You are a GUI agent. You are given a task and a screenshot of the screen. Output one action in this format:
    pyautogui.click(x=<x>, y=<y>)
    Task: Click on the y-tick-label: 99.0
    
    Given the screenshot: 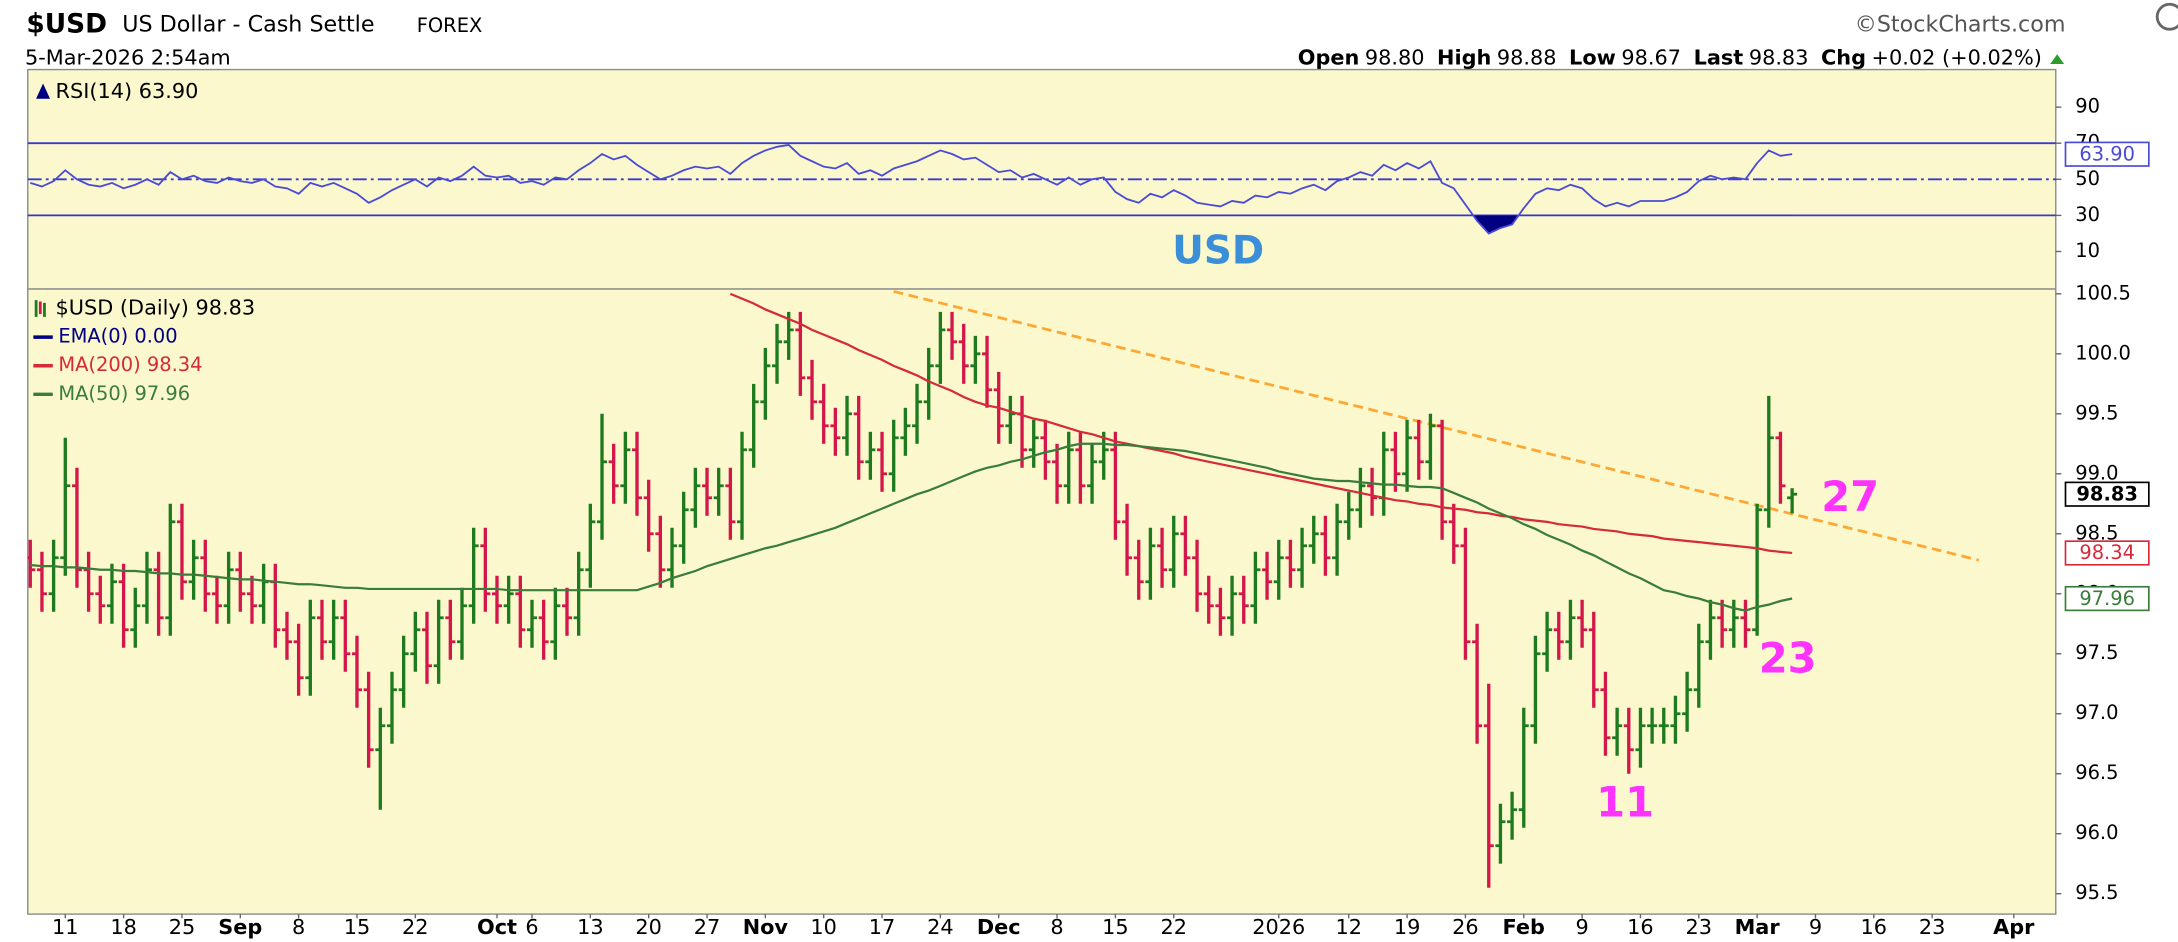 What is the action you would take?
    pyautogui.click(x=2096, y=472)
    